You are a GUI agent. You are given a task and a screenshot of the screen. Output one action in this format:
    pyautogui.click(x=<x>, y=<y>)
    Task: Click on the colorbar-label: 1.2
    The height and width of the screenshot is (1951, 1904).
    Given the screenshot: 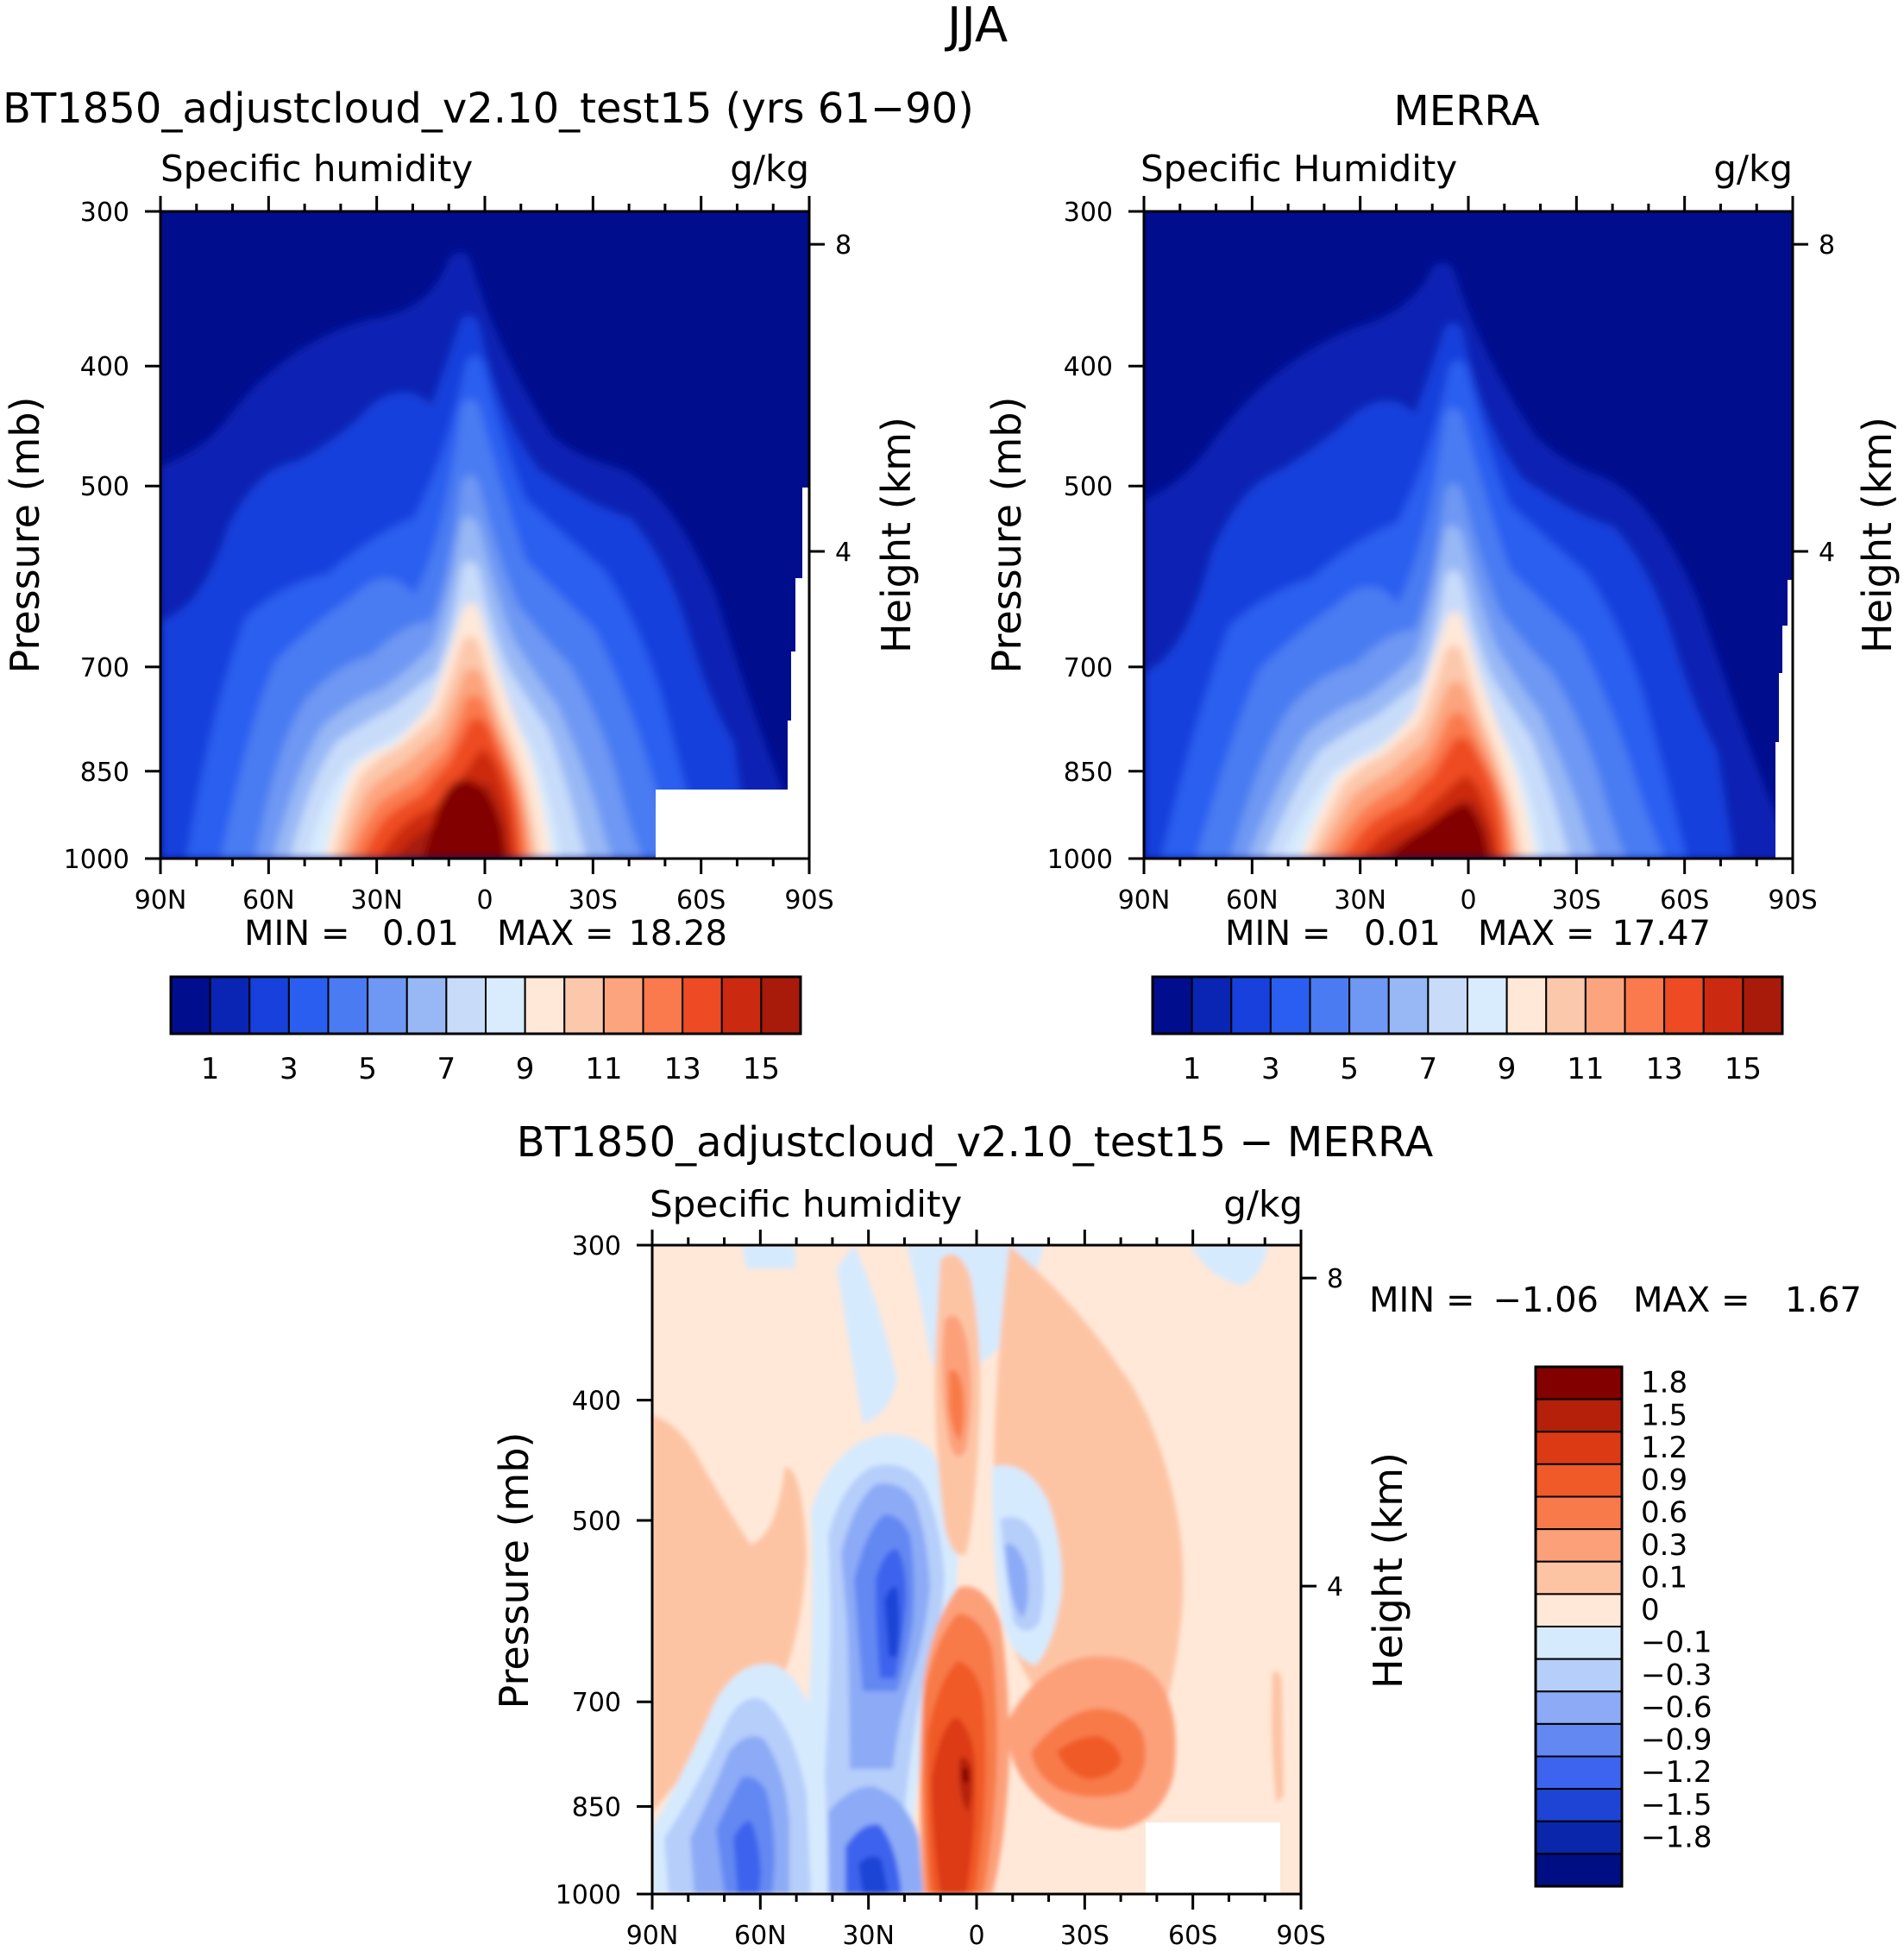 What is the action you would take?
    pyautogui.click(x=1664, y=1448)
    